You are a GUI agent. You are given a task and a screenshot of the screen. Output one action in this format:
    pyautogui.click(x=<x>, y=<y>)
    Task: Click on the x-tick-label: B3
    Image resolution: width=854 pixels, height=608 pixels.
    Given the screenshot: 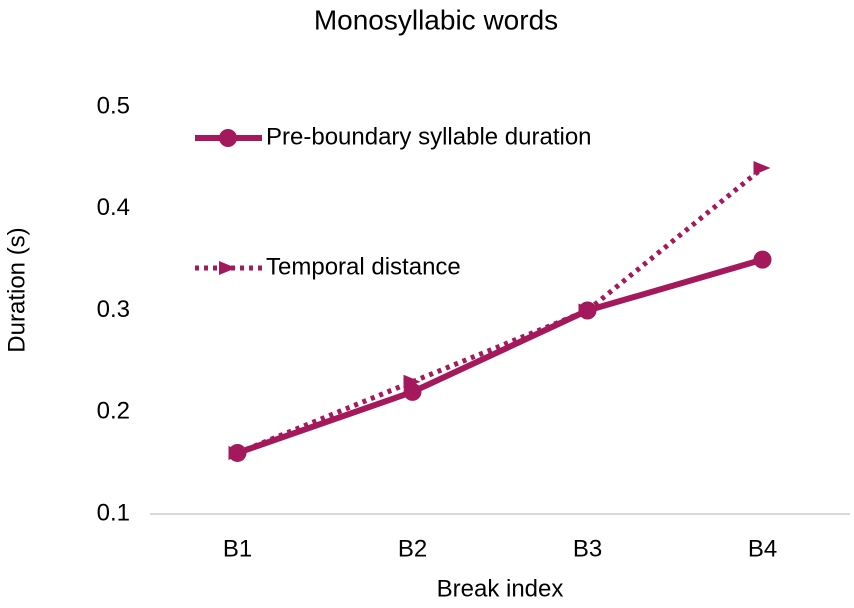 What is the action you would take?
    pyautogui.click(x=587, y=548)
    